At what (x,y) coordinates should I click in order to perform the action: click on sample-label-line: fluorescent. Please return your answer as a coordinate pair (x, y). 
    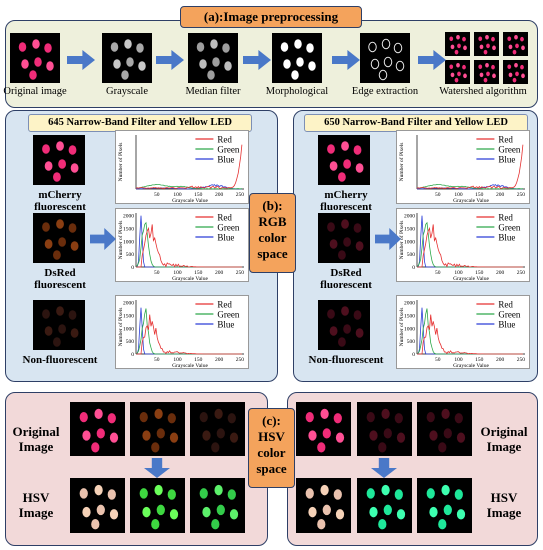
    Looking at the image, I should click on (60, 207).